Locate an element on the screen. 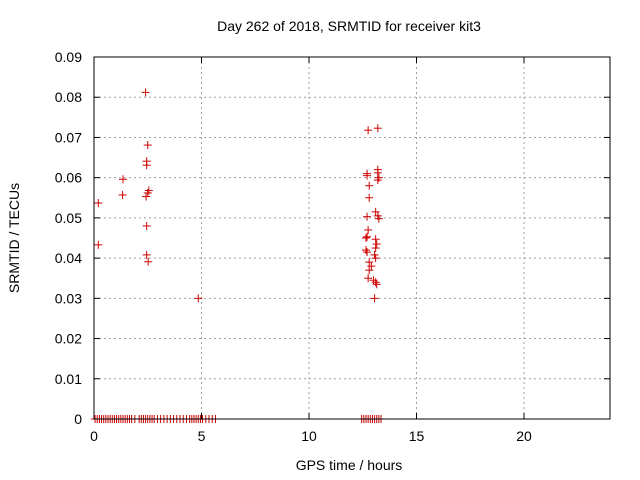 The image size is (640, 480). y-tick-label: 0.04 is located at coordinates (68, 258).